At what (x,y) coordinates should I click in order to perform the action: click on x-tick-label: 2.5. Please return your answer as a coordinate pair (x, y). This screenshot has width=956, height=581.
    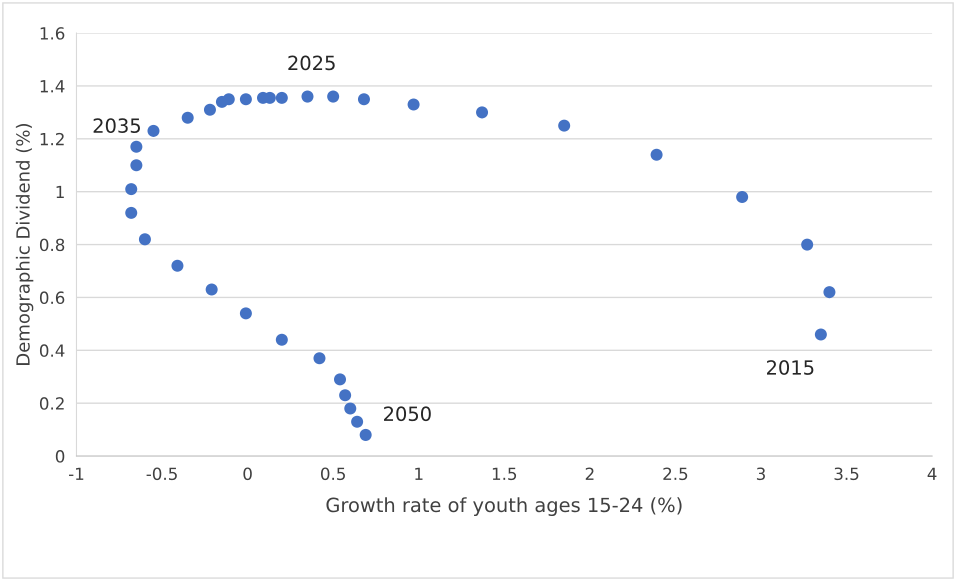
    Looking at the image, I should click on (675, 473).